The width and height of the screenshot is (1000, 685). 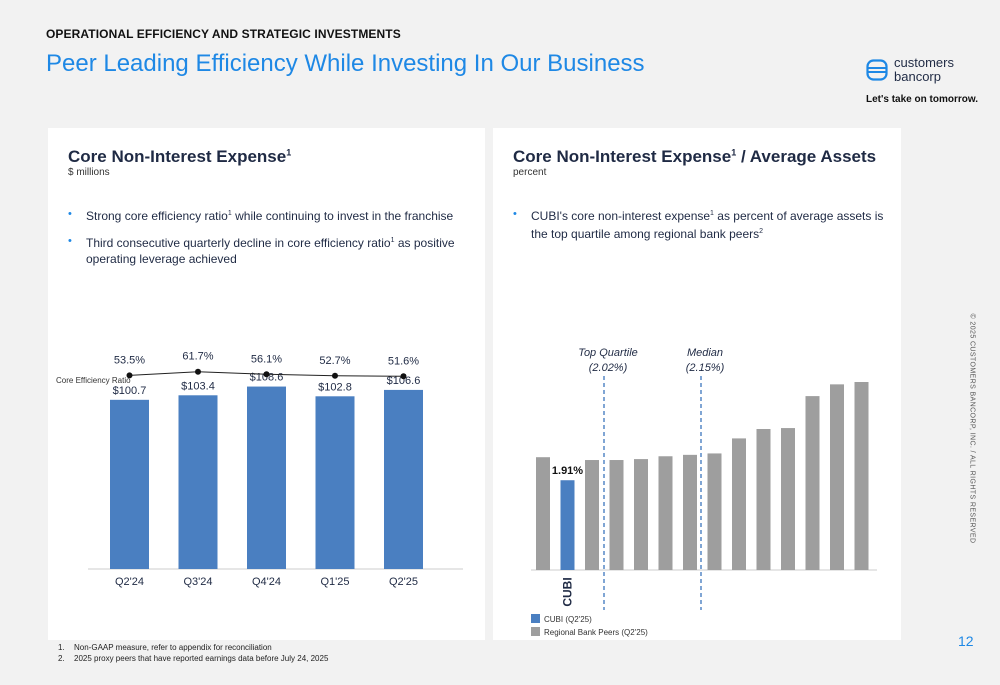 I want to click on ratio-value-label: 61.7%, so click(x=197, y=357).